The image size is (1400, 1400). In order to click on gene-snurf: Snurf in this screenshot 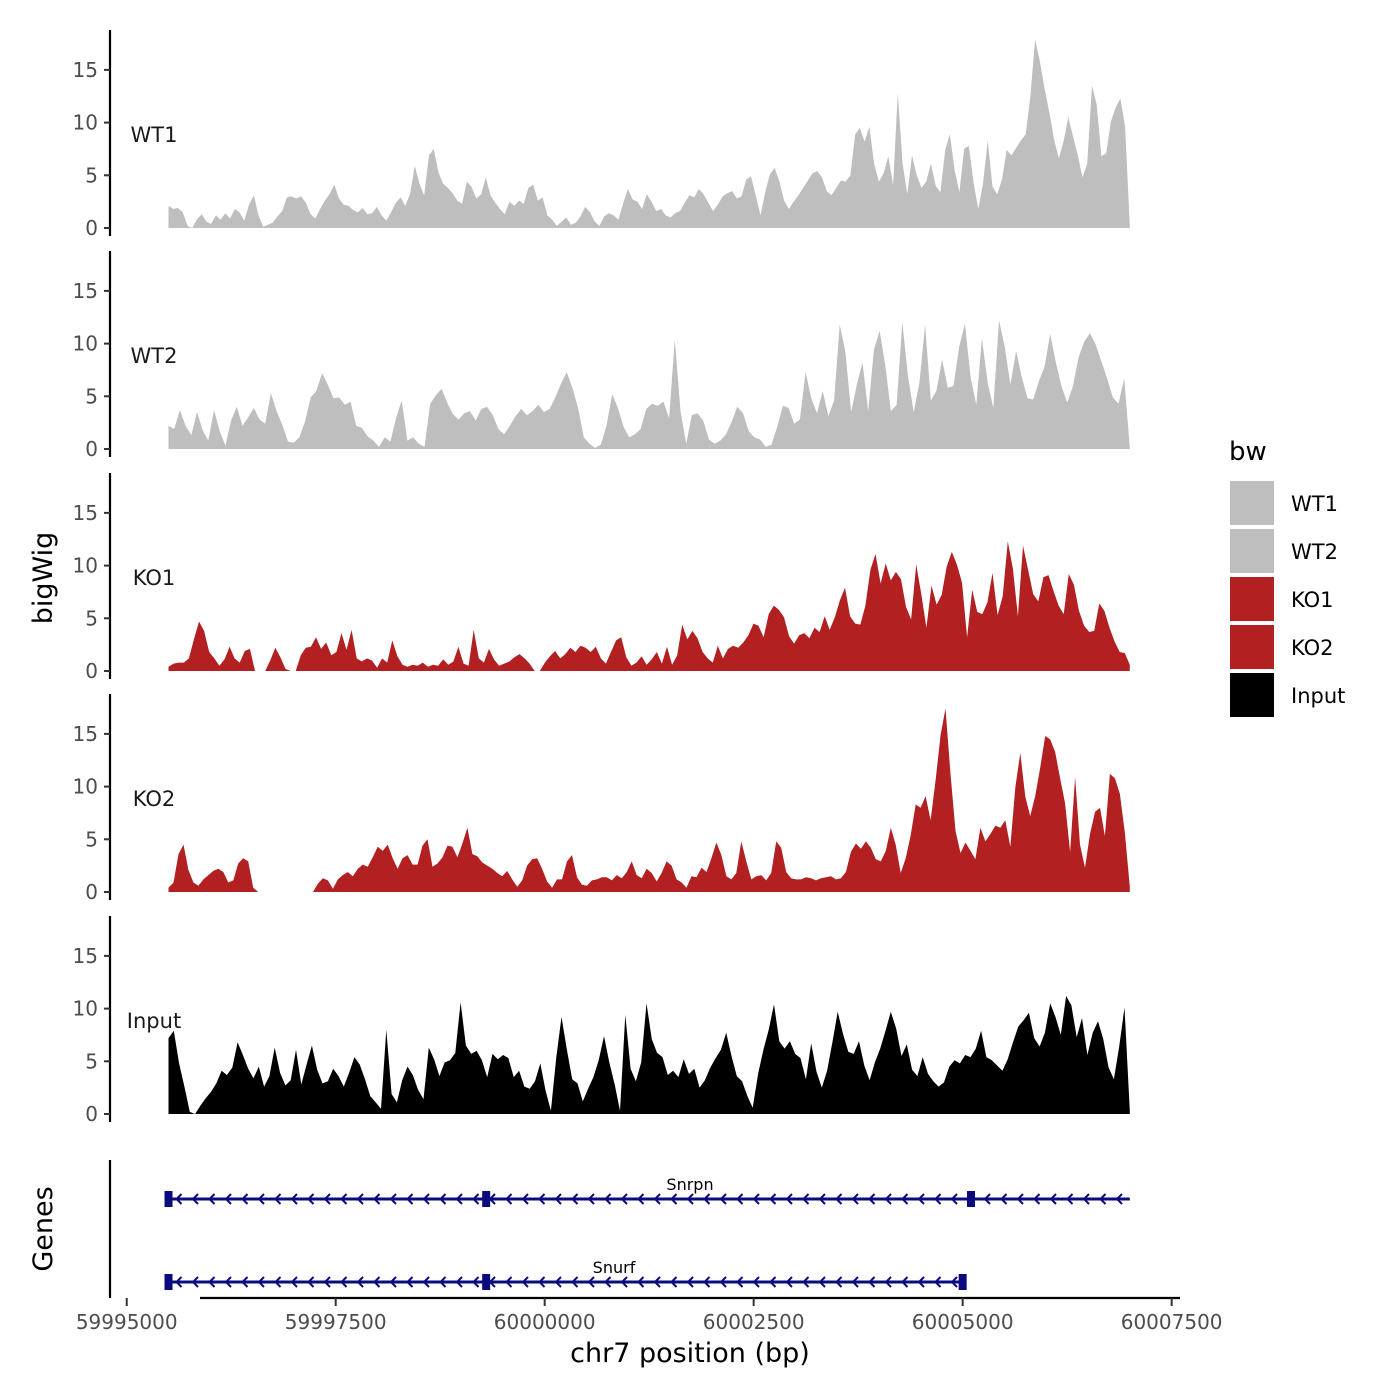, I will do `click(565, 1274)`.